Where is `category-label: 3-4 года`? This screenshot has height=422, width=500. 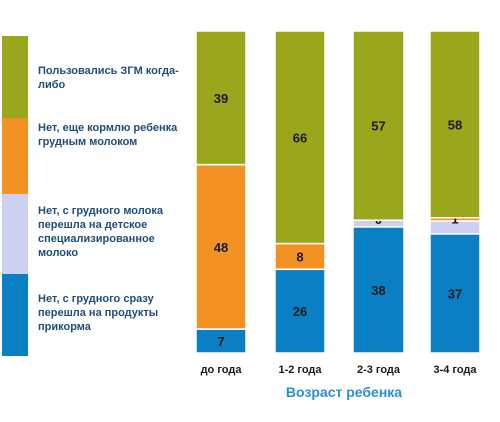 category-label: 3-4 года is located at coordinates (455, 370).